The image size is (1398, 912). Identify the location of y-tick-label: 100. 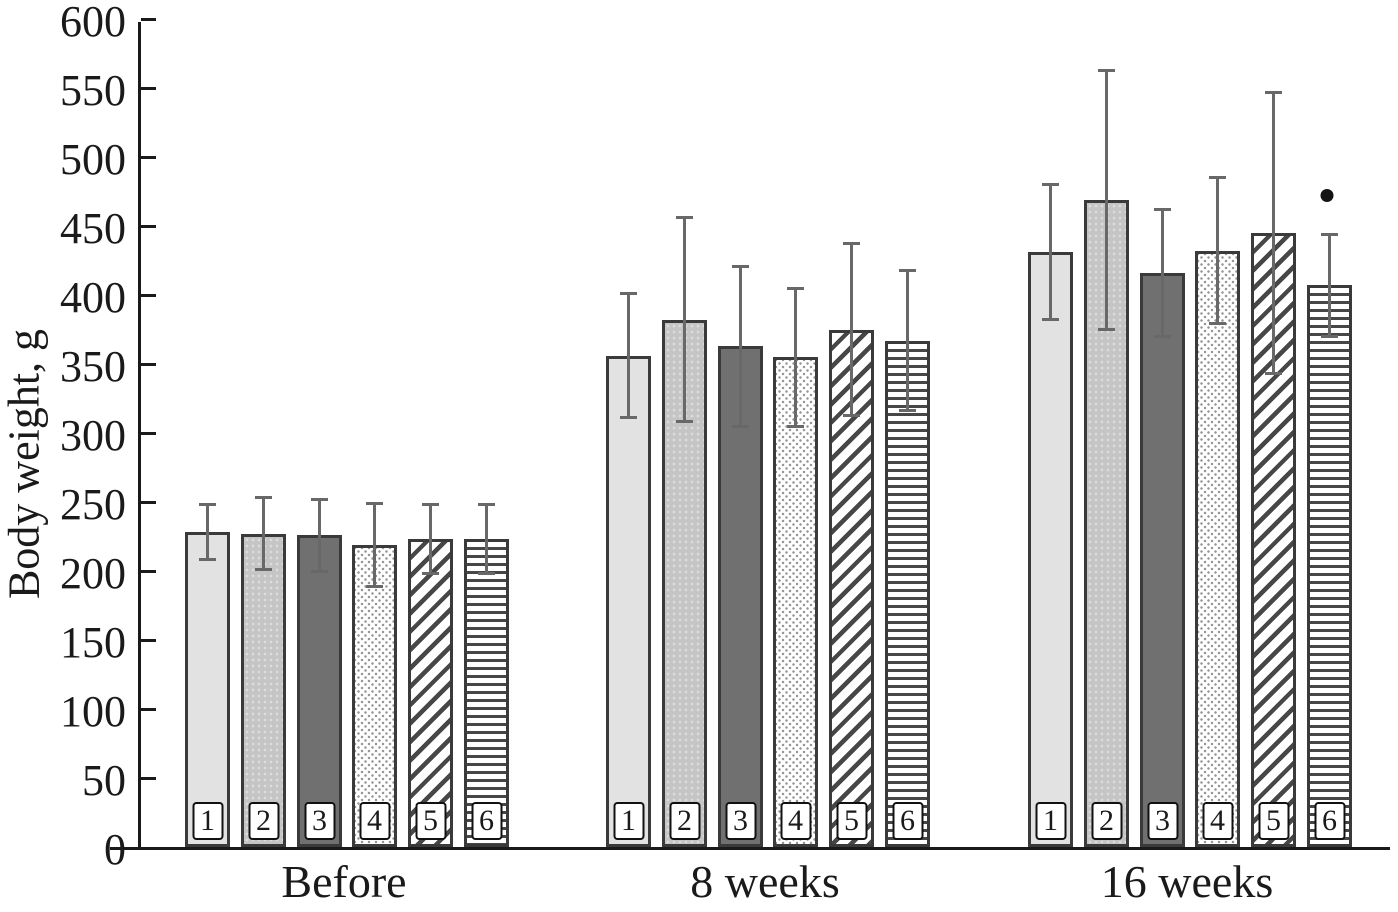
(93, 711).